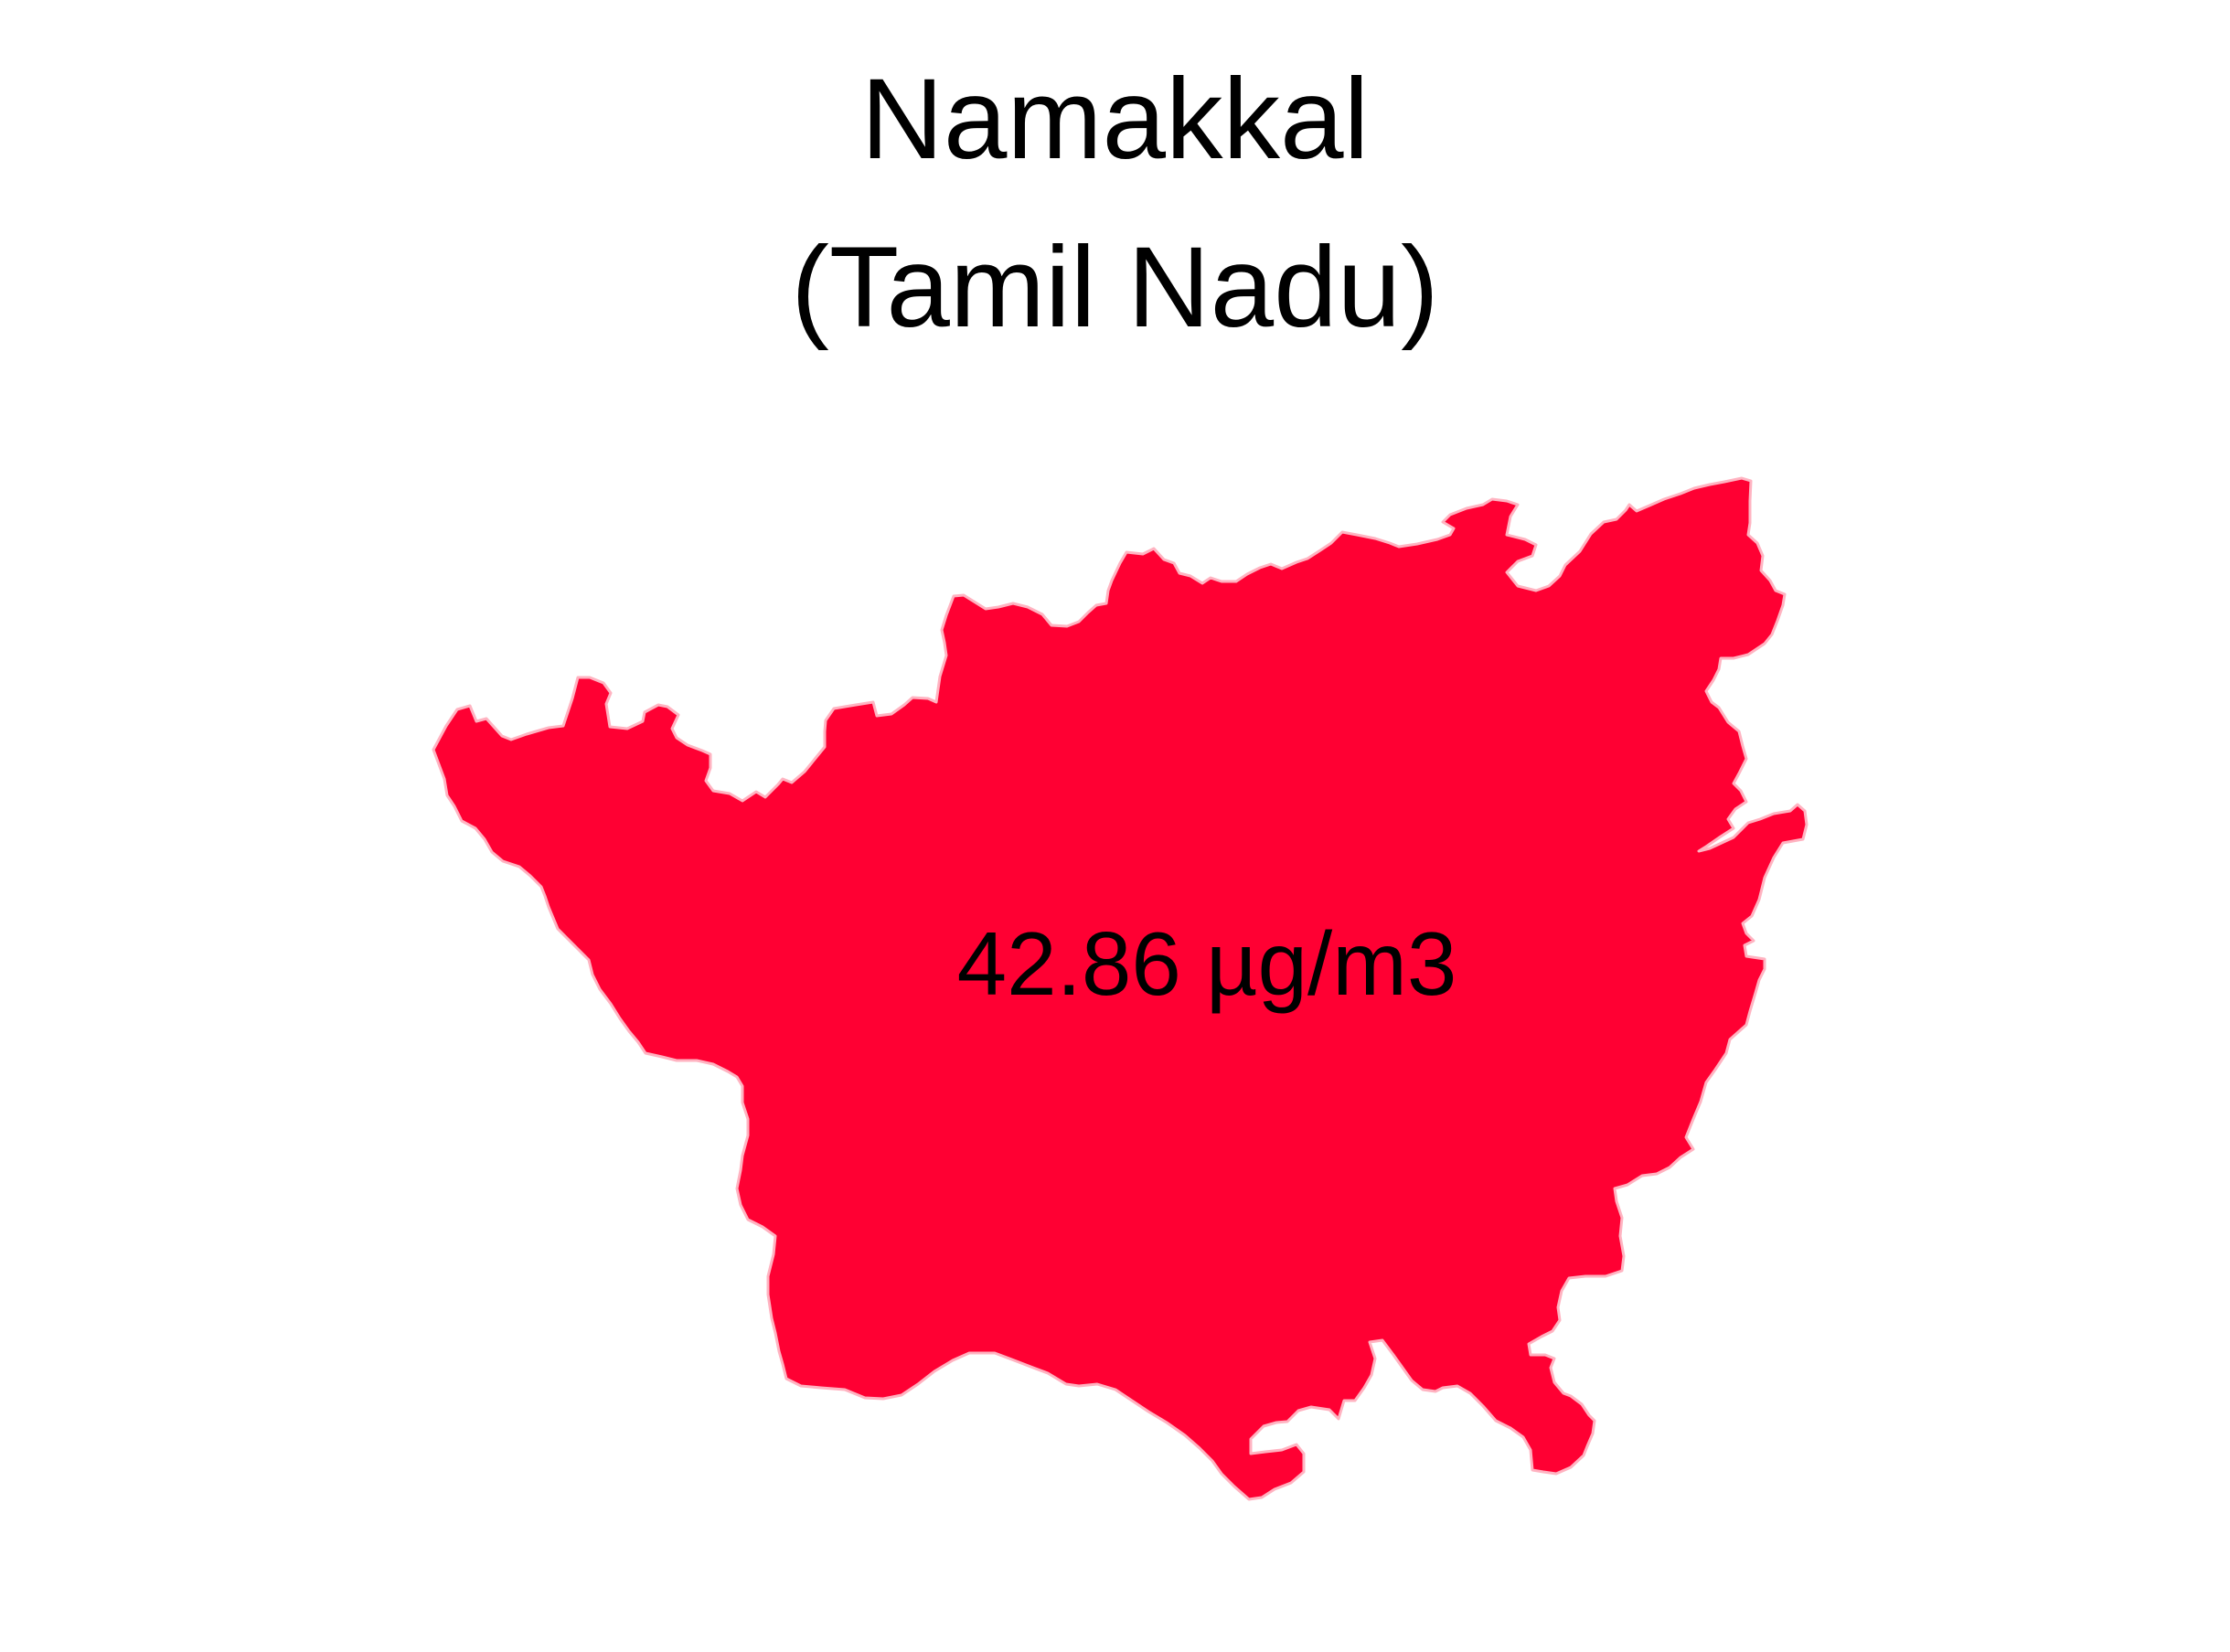 This screenshot has width=2230, height=1652. I want to click on map-subtitle: (Tamil Nadu), so click(1115, 287).